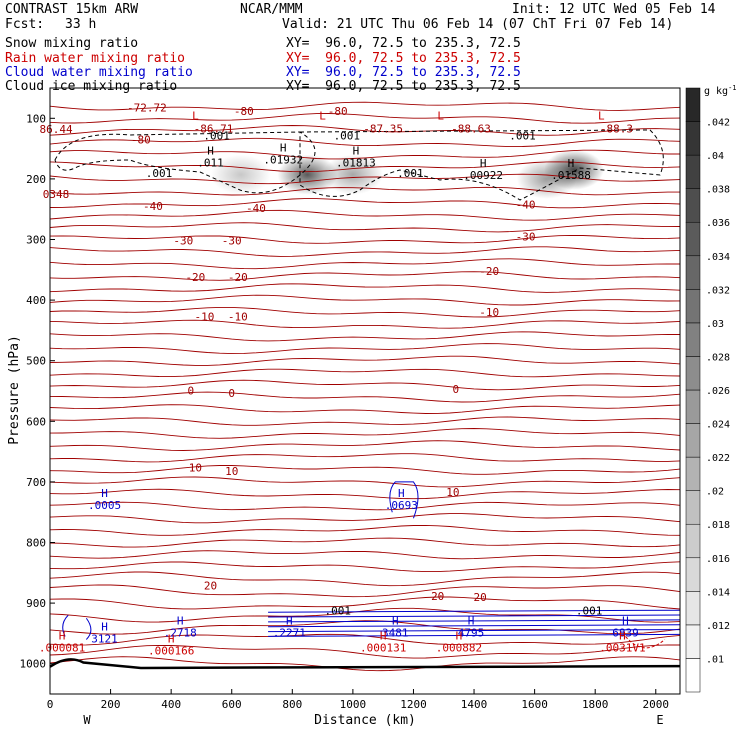 The image size is (740, 740). I want to click on isotherm-label-27: 10, so click(452, 492).